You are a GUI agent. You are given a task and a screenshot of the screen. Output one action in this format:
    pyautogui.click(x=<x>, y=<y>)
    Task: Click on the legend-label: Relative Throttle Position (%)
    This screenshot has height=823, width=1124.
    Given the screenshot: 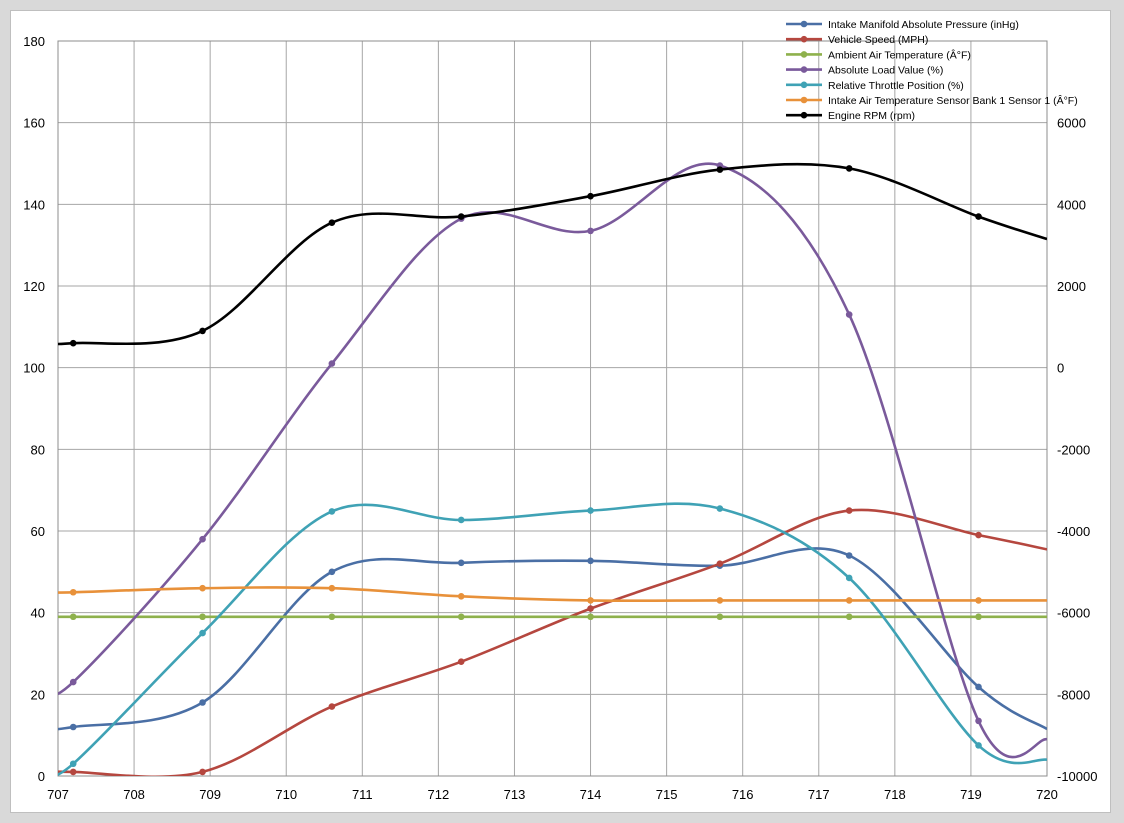 What is the action you would take?
    pyautogui.click(x=896, y=86)
    